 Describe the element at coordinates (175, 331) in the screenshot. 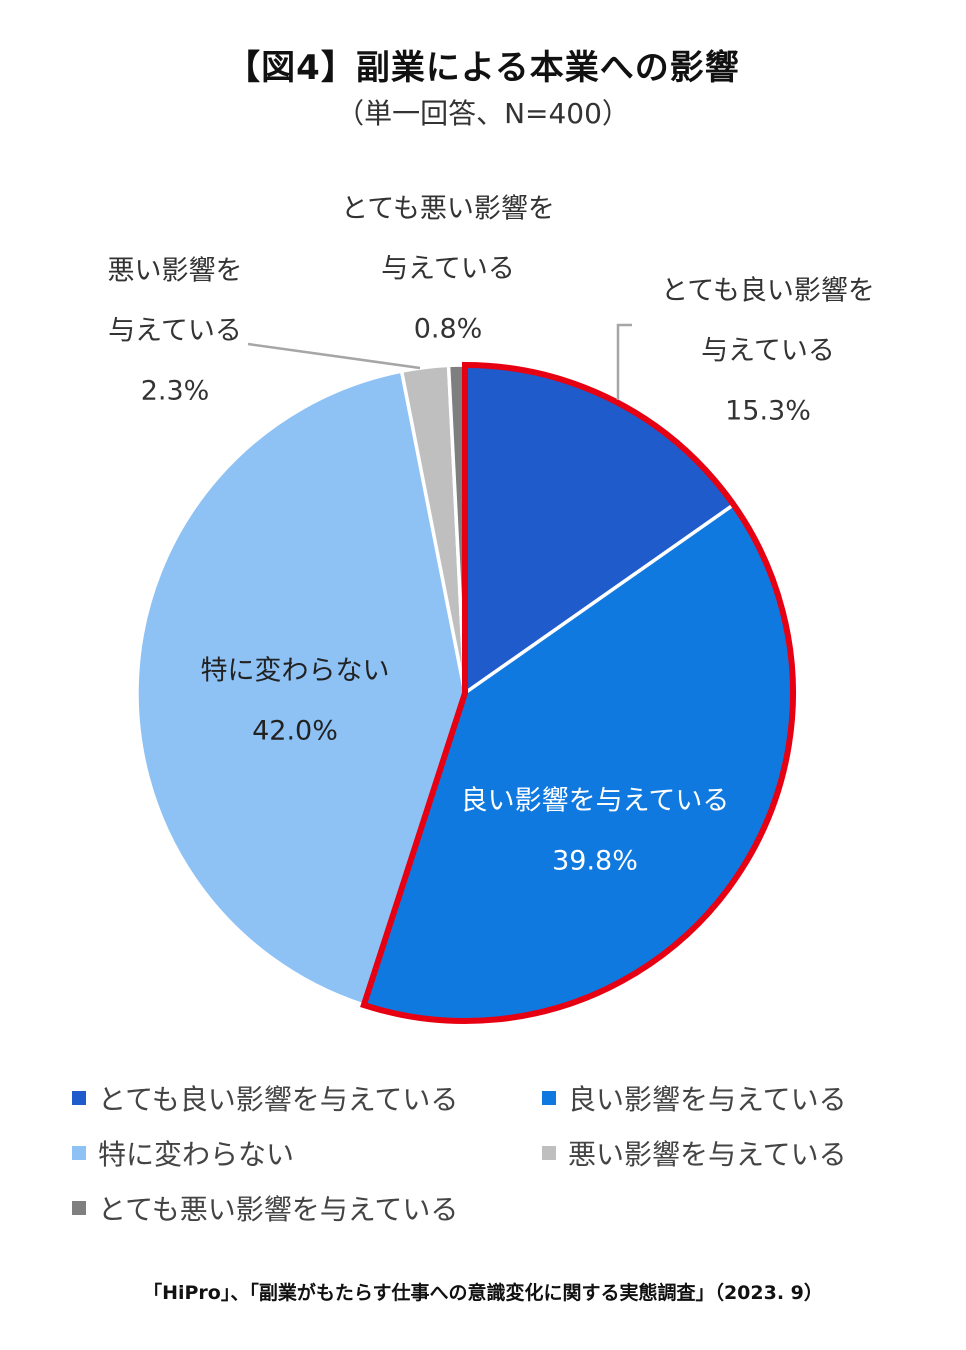

I see `slice-label-bad: 与えている` at that location.